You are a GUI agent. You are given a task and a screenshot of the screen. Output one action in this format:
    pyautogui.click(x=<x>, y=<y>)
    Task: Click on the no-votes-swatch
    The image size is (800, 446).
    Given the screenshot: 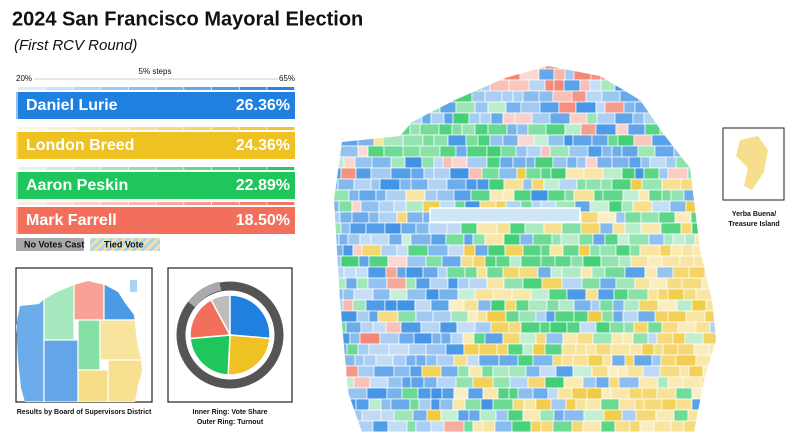 What is the action you would take?
    pyautogui.click(x=50, y=244)
    